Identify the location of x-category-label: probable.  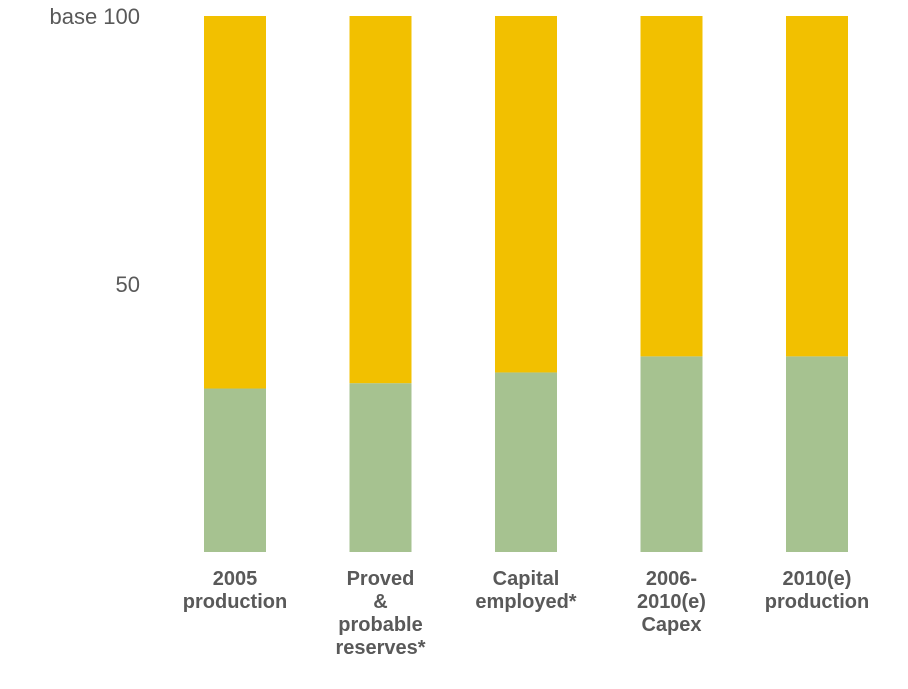
(380, 625).